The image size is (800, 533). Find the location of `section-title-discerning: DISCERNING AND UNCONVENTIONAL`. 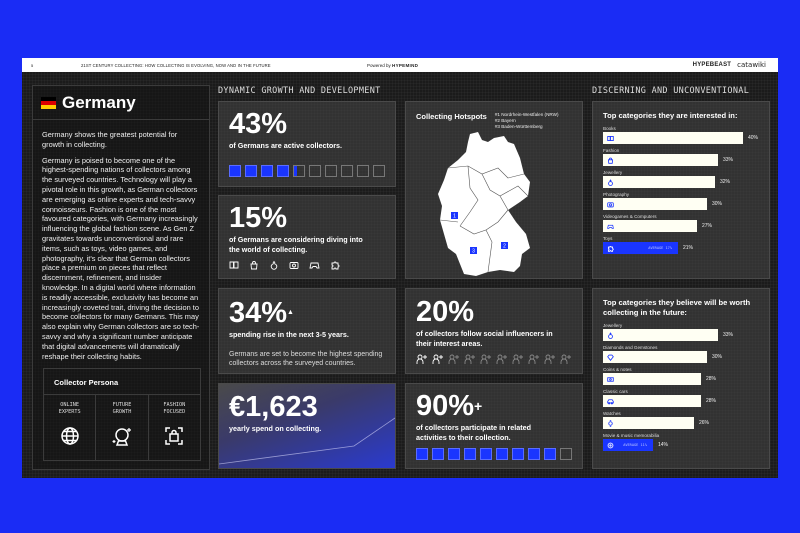

section-title-discerning: DISCERNING AND UNCONVENTIONAL is located at coordinates (671, 91).